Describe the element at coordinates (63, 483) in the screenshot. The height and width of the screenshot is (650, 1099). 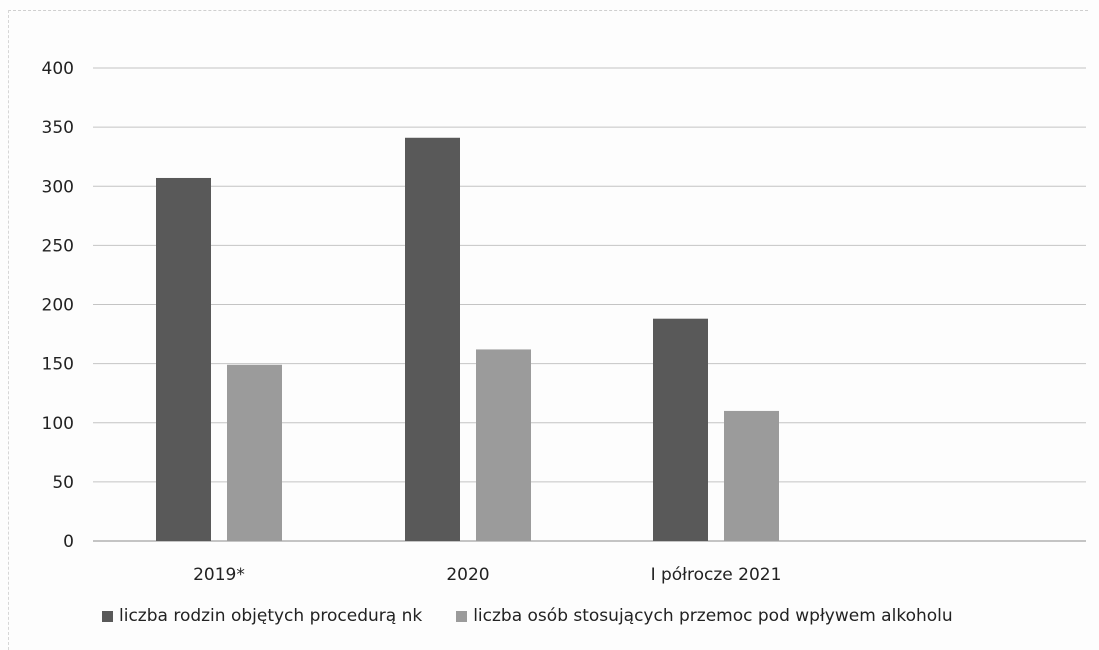
I see `y-tick-label: 50` at that location.